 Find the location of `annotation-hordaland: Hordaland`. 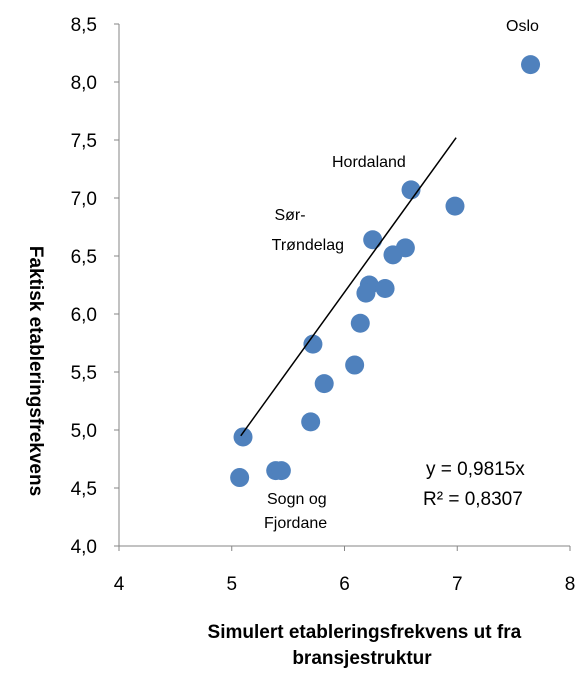

annotation-hordaland: Hordaland is located at coordinates (369, 162).